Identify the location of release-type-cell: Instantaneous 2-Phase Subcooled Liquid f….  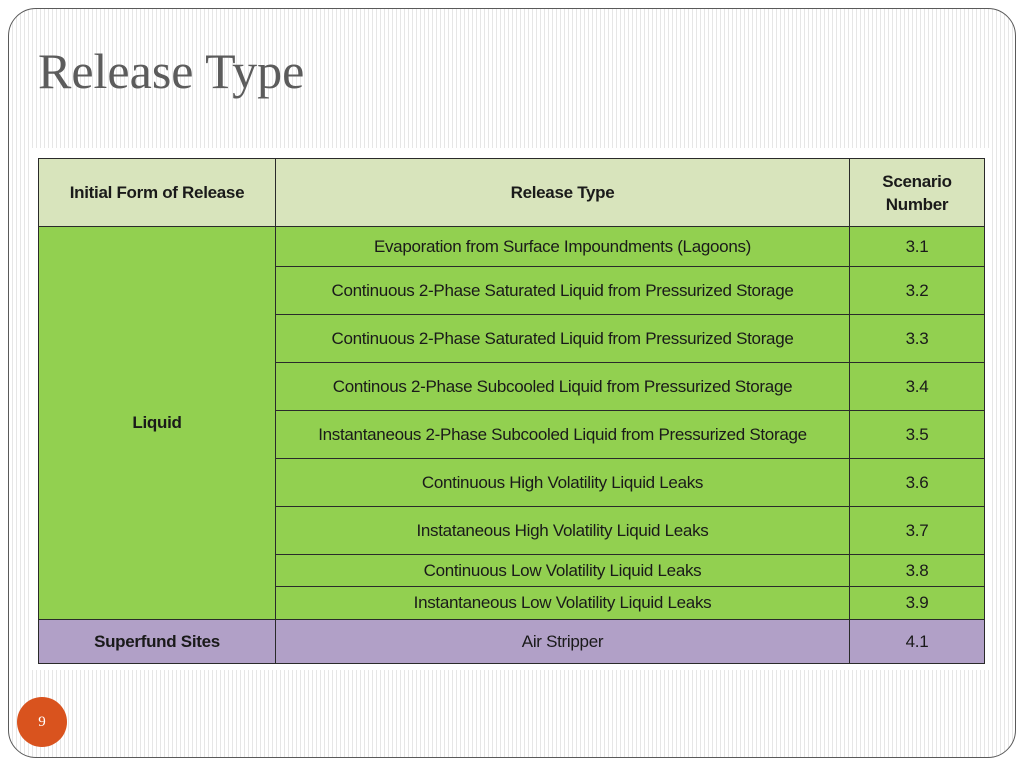
(562, 434).